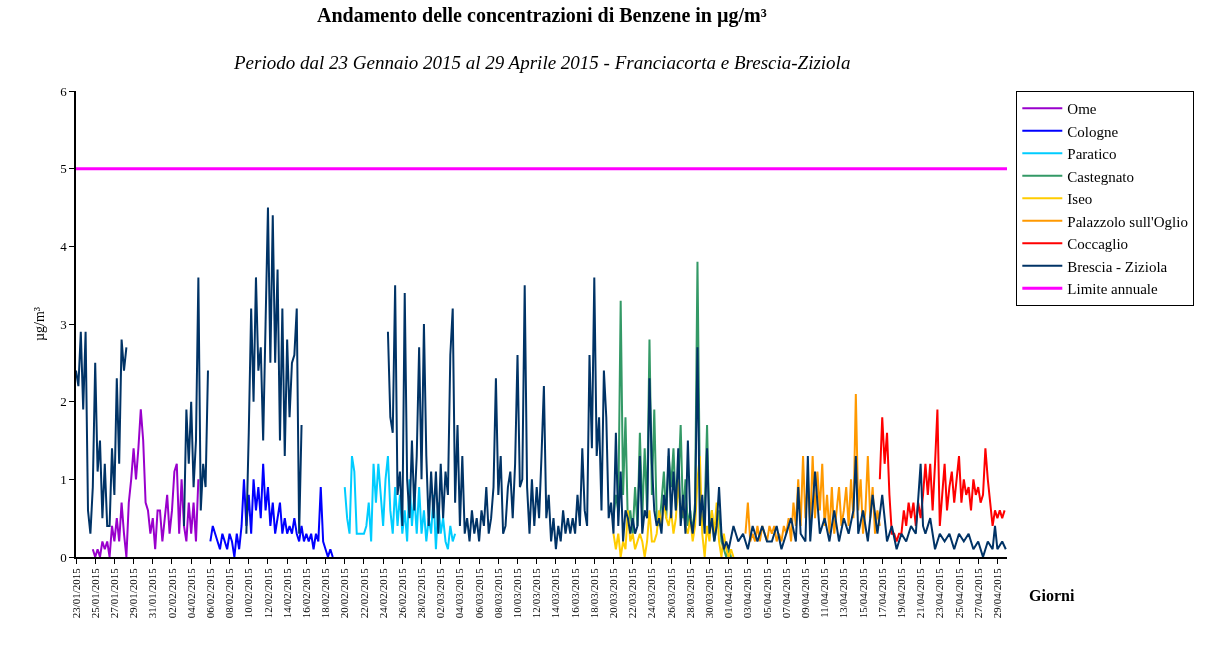  Describe the element at coordinates (766, 593) in the screenshot. I see `x-tick-label: 05/04/2015` at that location.